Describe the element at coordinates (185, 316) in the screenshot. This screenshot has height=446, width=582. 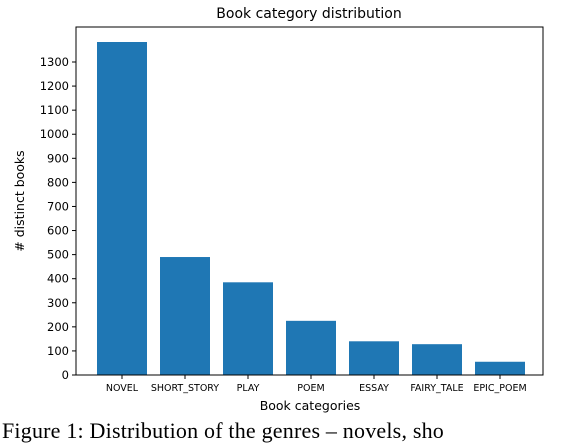
I see `bar-short_story` at that location.